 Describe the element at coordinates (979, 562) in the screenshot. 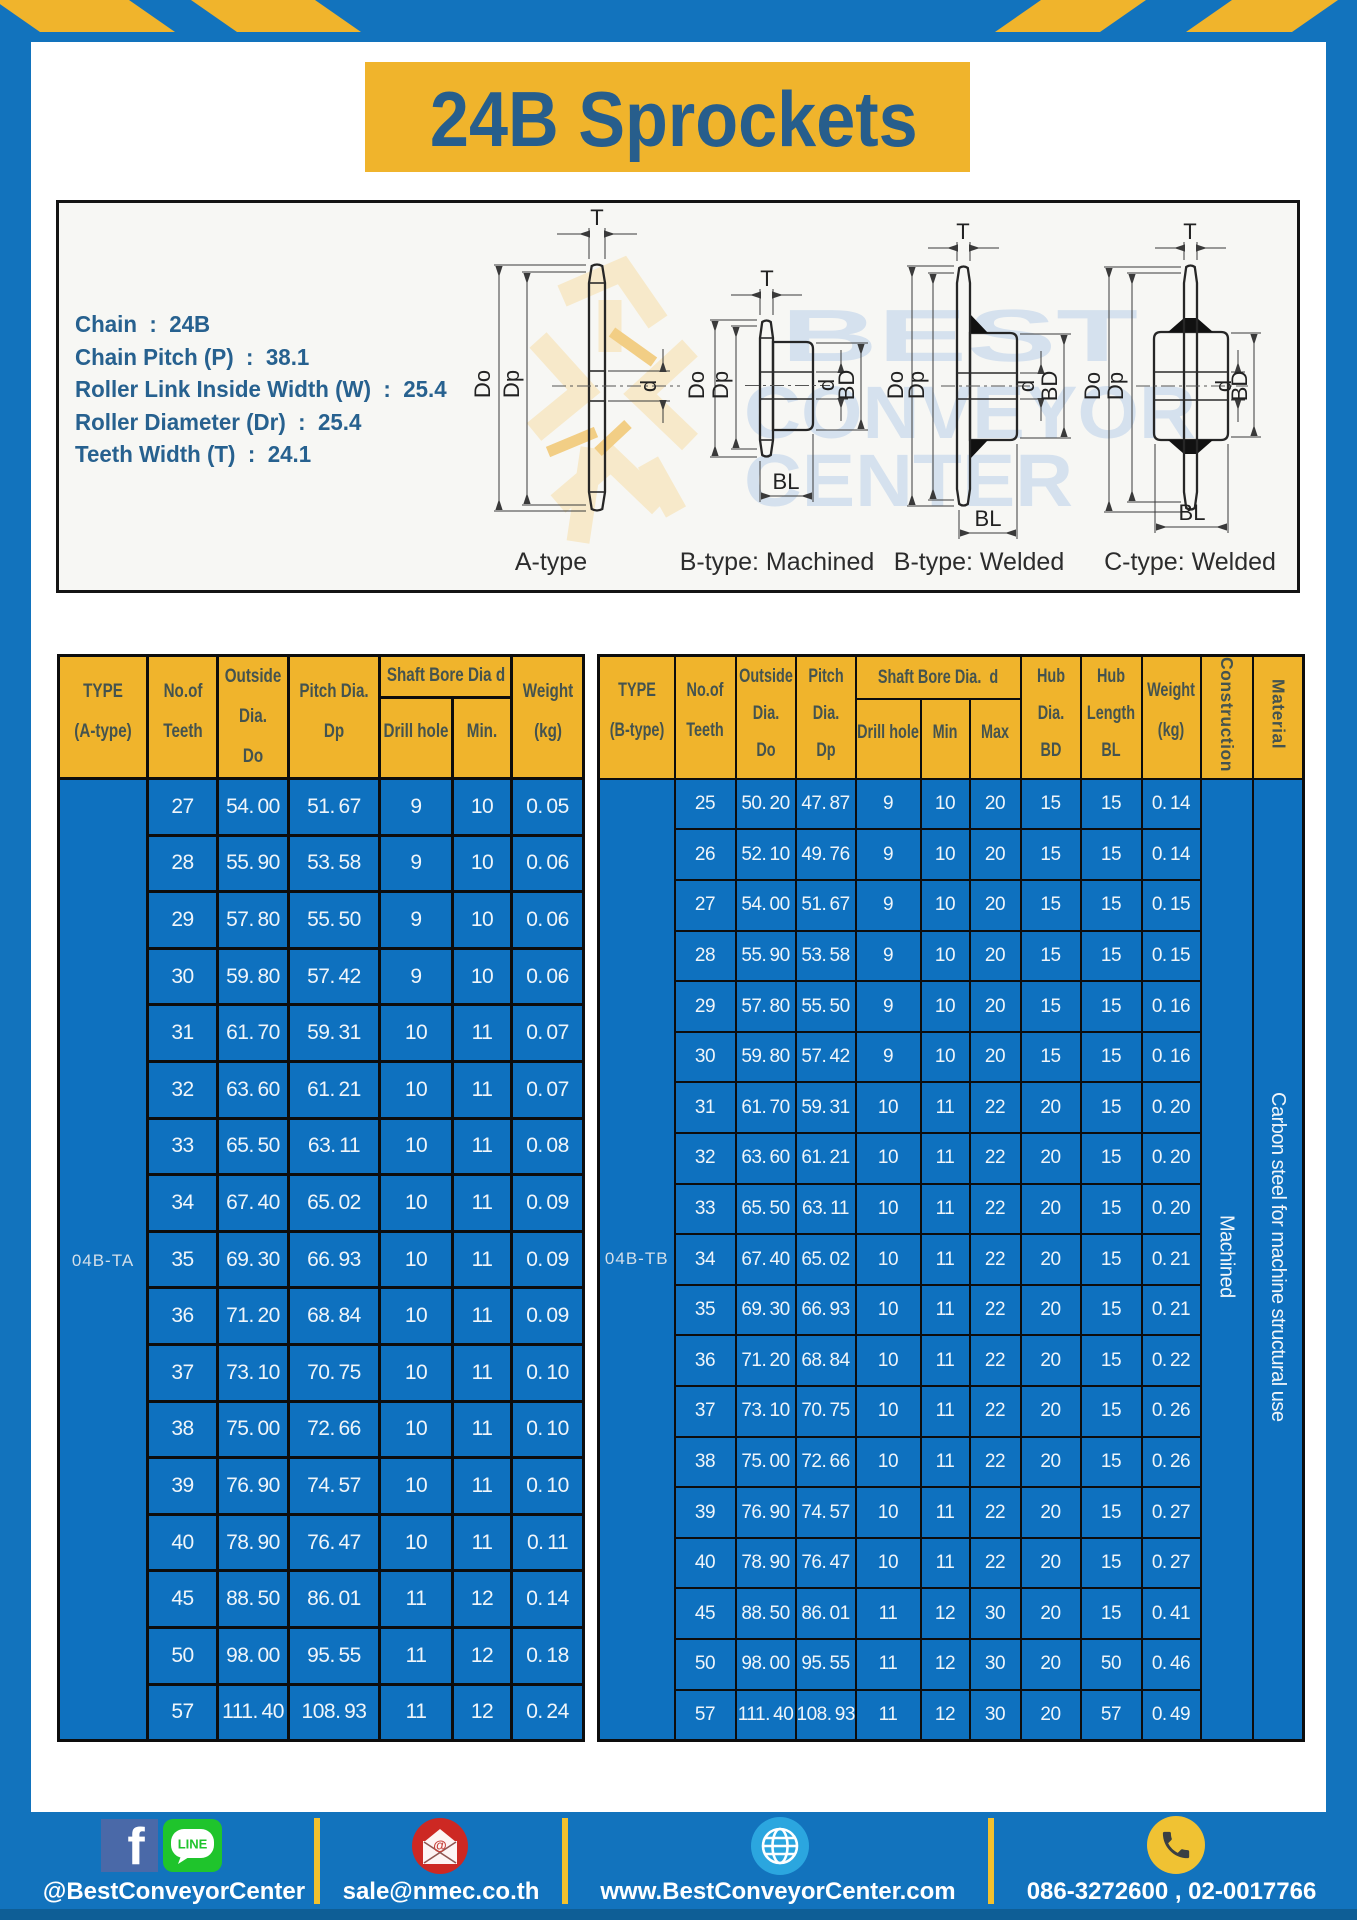

I see `svg-text: B-type: Welded` at that location.